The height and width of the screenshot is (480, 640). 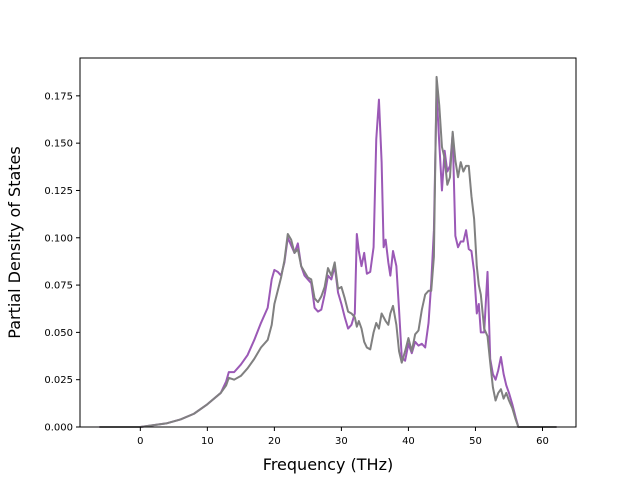 What do you see at coordinates (542, 441) in the screenshot?
I see `x-tick-label: 60` at bounding box center [542, 441].